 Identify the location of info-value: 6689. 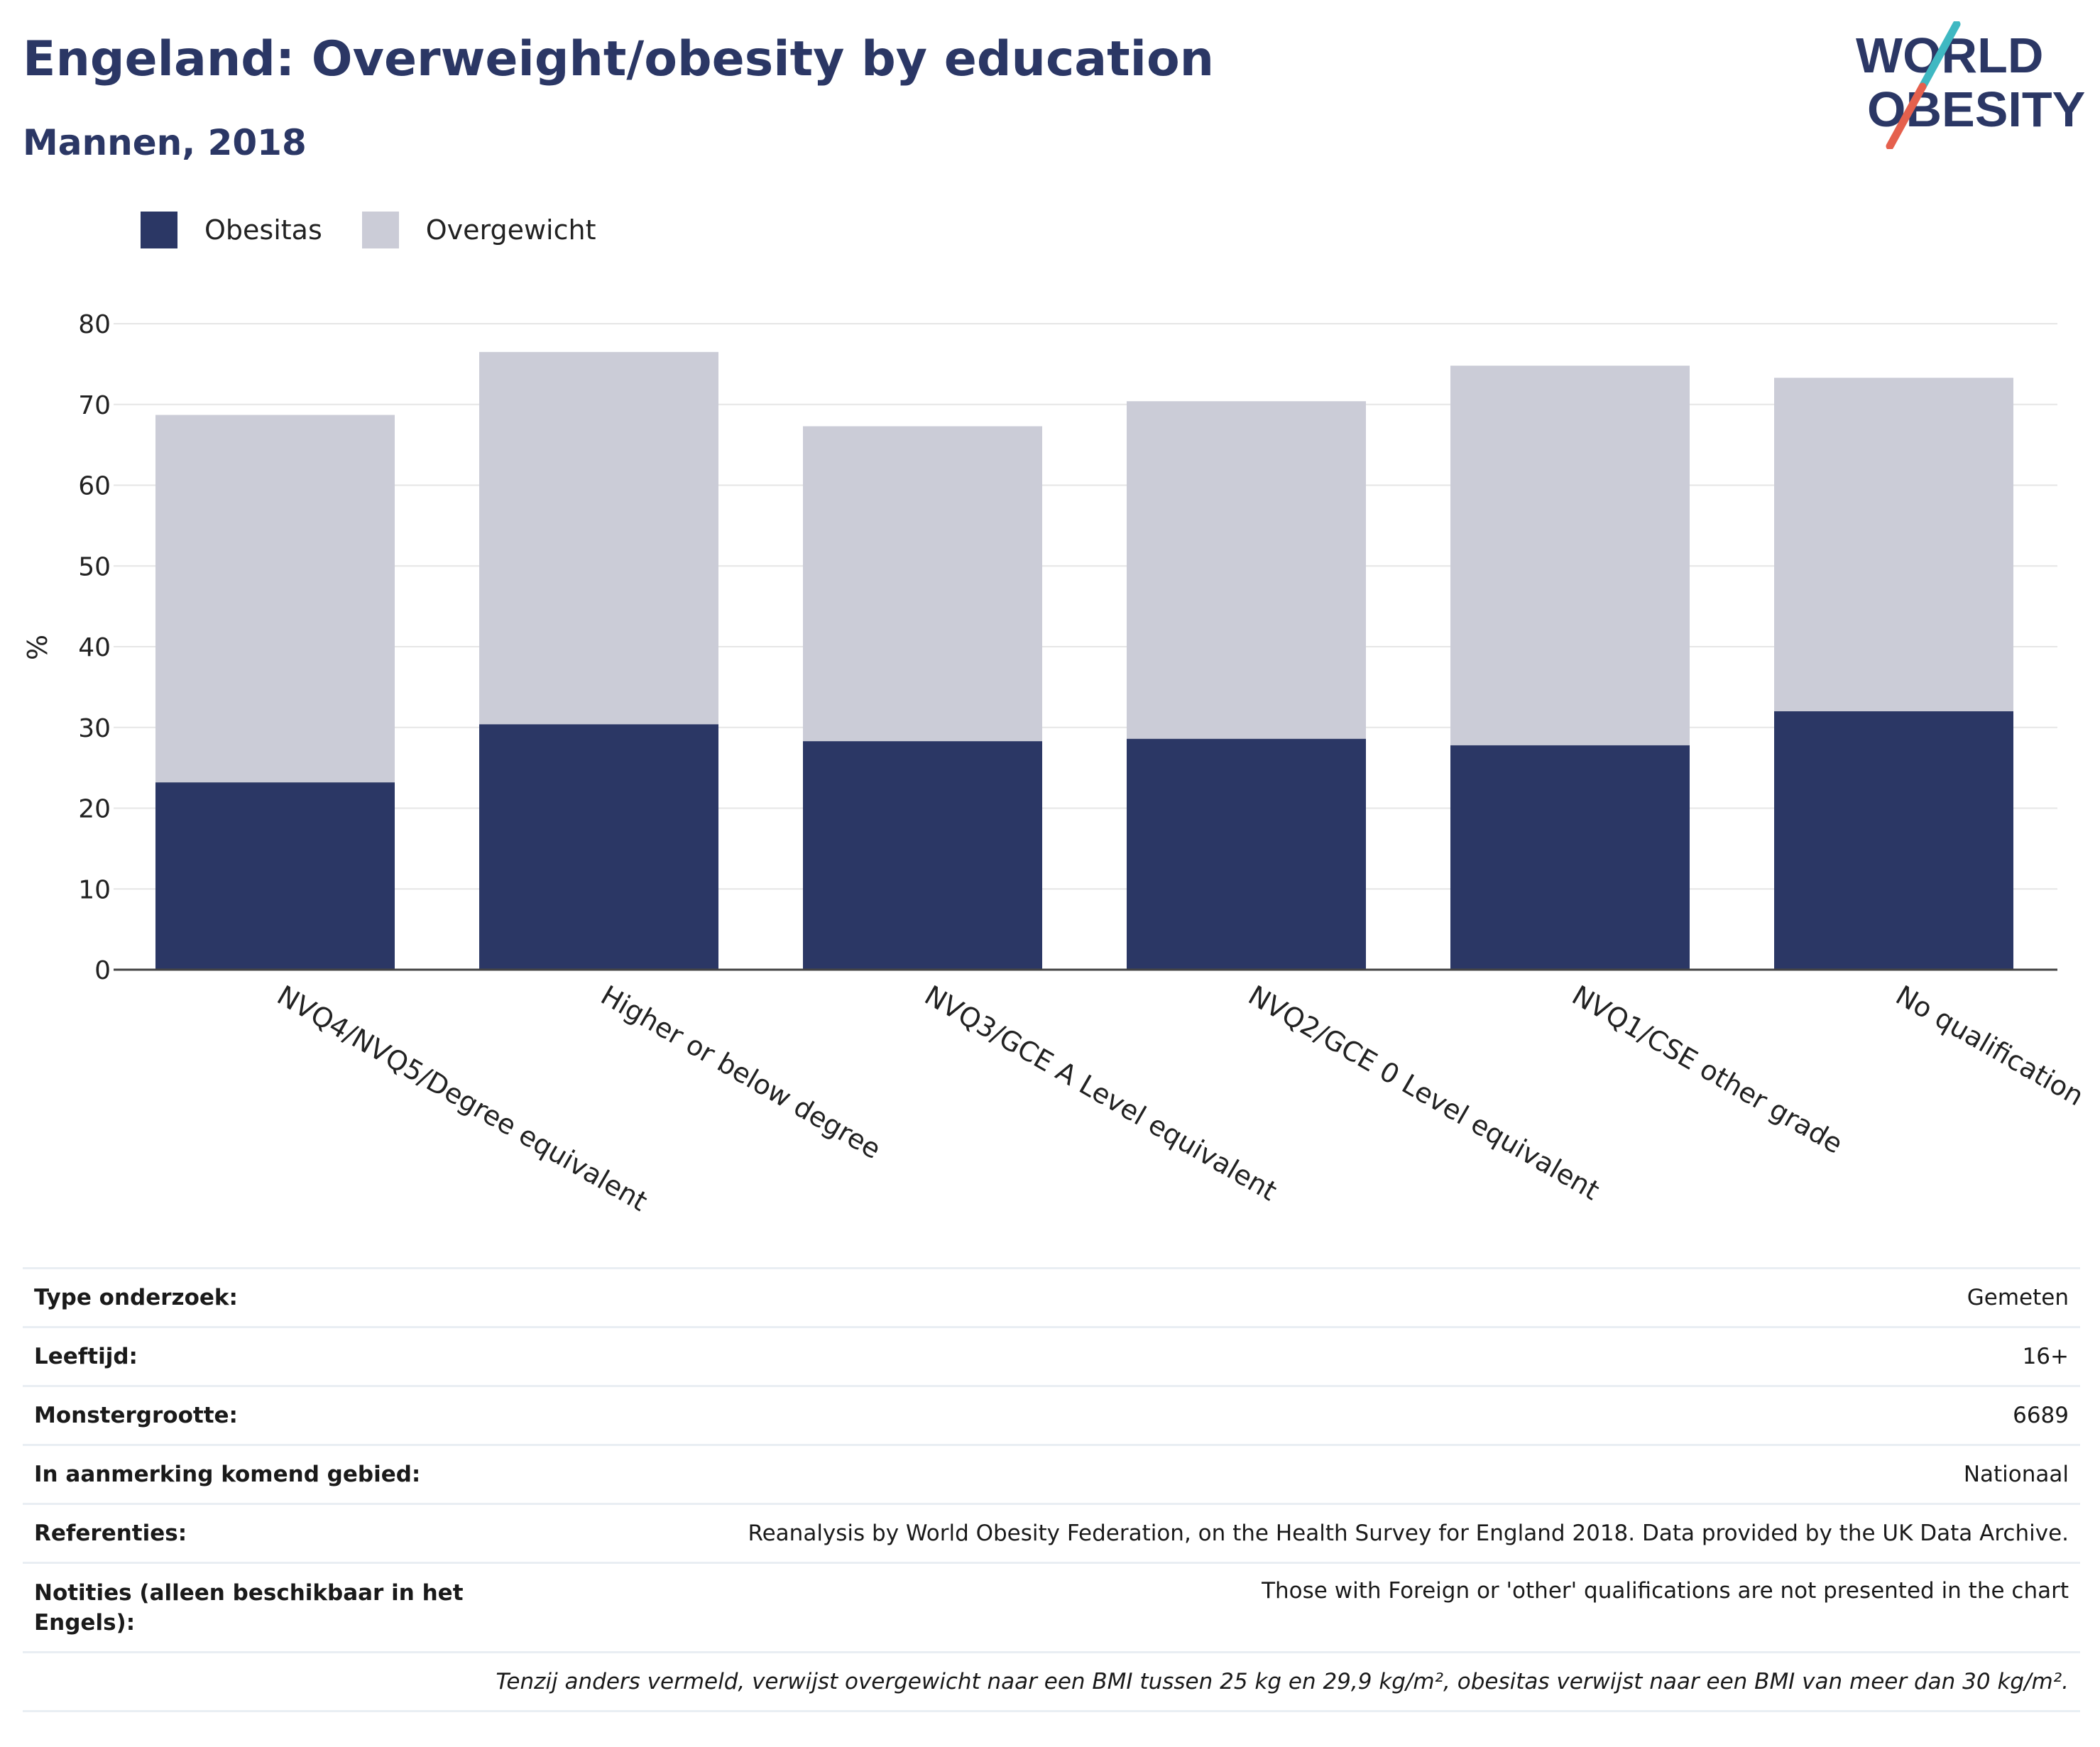
(1278, 1415).